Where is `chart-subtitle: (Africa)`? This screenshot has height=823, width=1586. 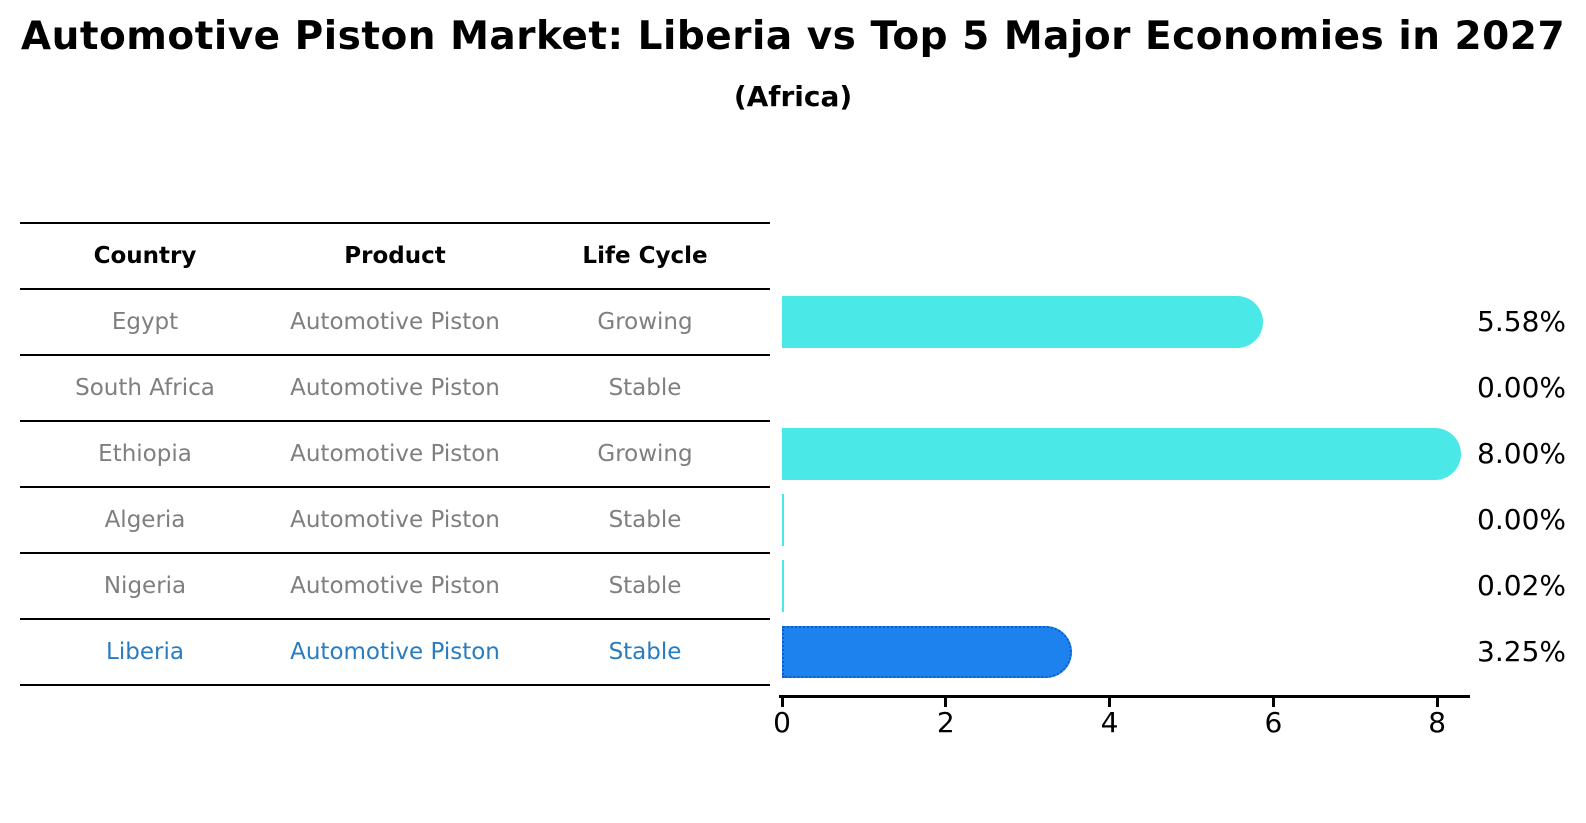 chart-subtitle: (Africa) is located at coordinates (793, 96).